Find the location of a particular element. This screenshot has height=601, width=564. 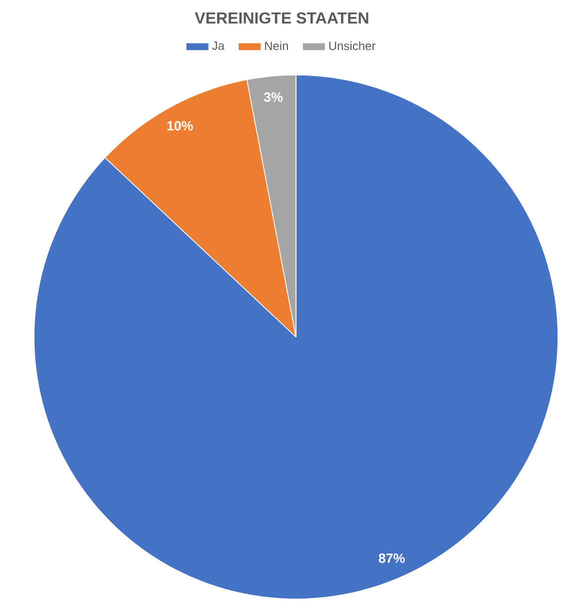

data-label: 3% is located at coordinates (273, 97).